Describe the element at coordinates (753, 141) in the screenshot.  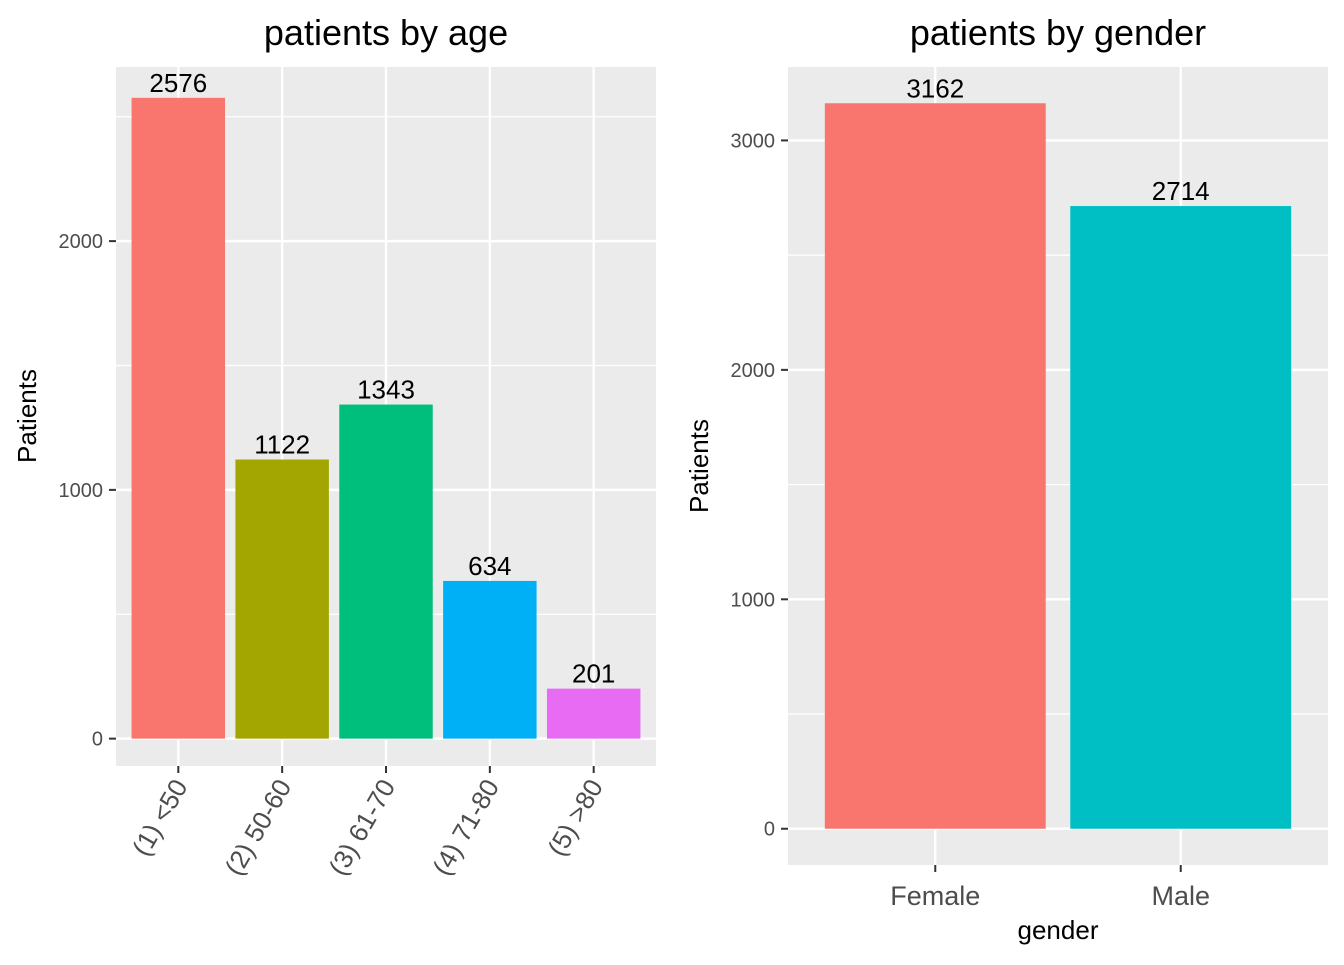
I see `chart2-y-tick-label: 3000` at that location.